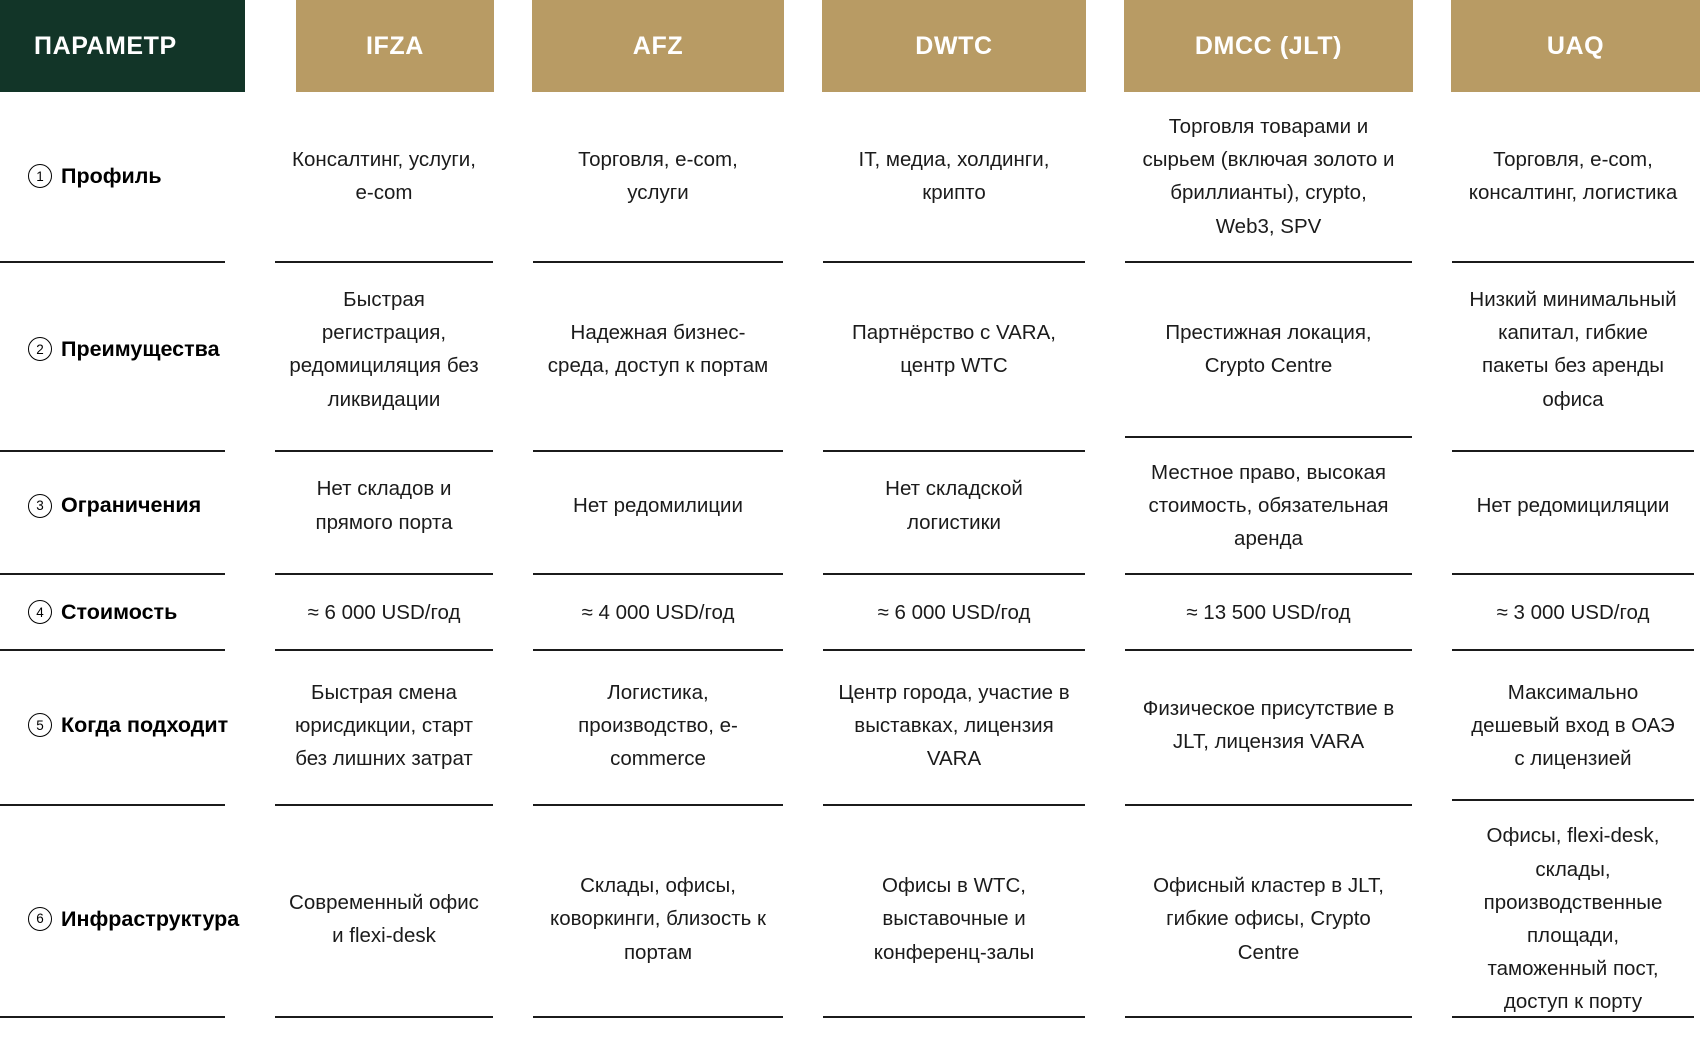  I want to click on cell-limitations-dwtc: Нет складской логистики, so click(954, 505).